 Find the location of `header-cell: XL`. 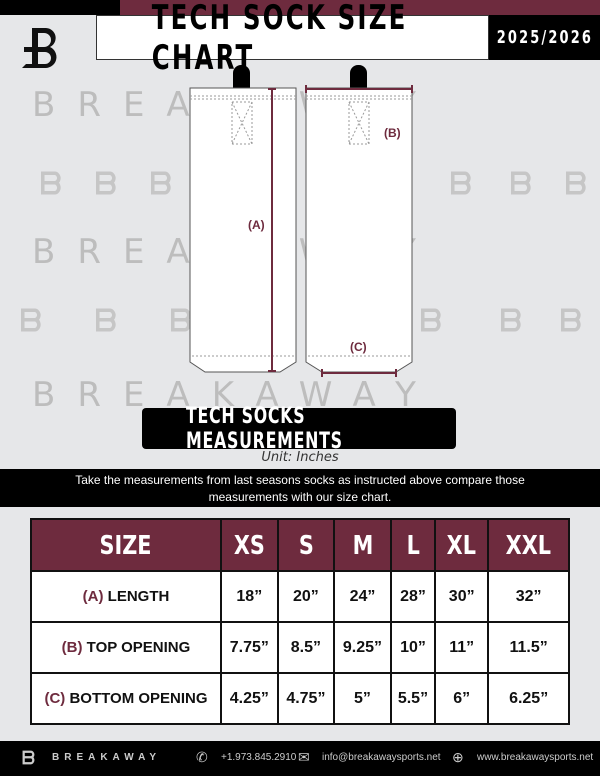

header-cell: XL is located at coordinates (462, 545).